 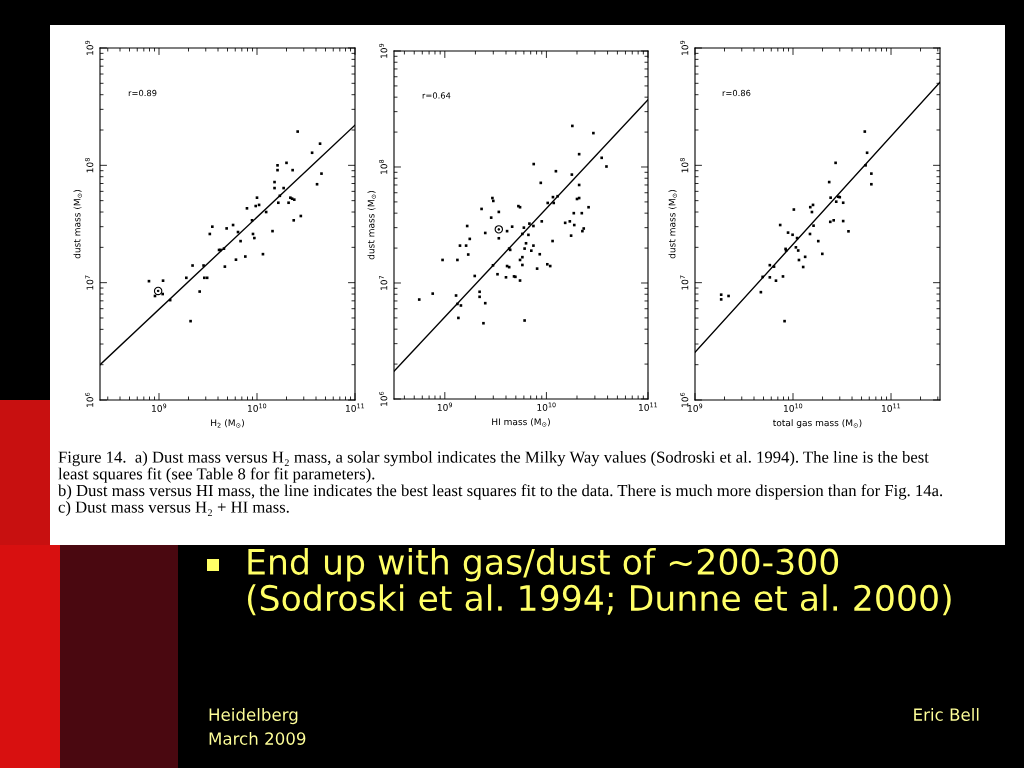 I want to click on text: March 2009, so click(x=257, y=738).